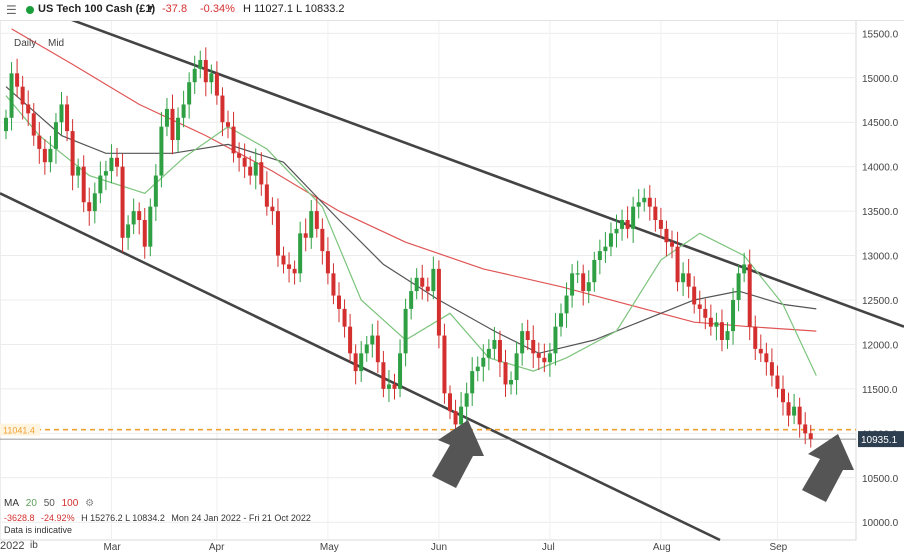 Image resolution: width=904 pixels, height=554 pixels. Describe the element at coordinates (439, 547) in the screenshot. I see `x-tick-label: Jun` at that location.